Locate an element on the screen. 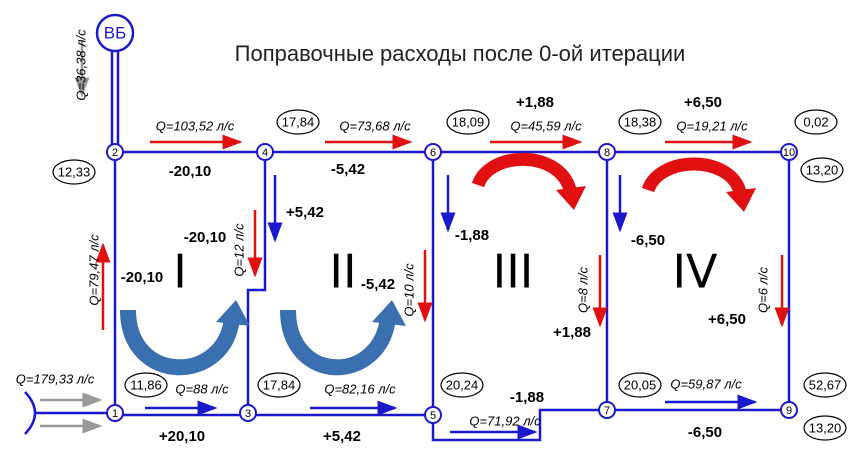  flow-label: Q=8 л/с is located at coordinates (582, 290).